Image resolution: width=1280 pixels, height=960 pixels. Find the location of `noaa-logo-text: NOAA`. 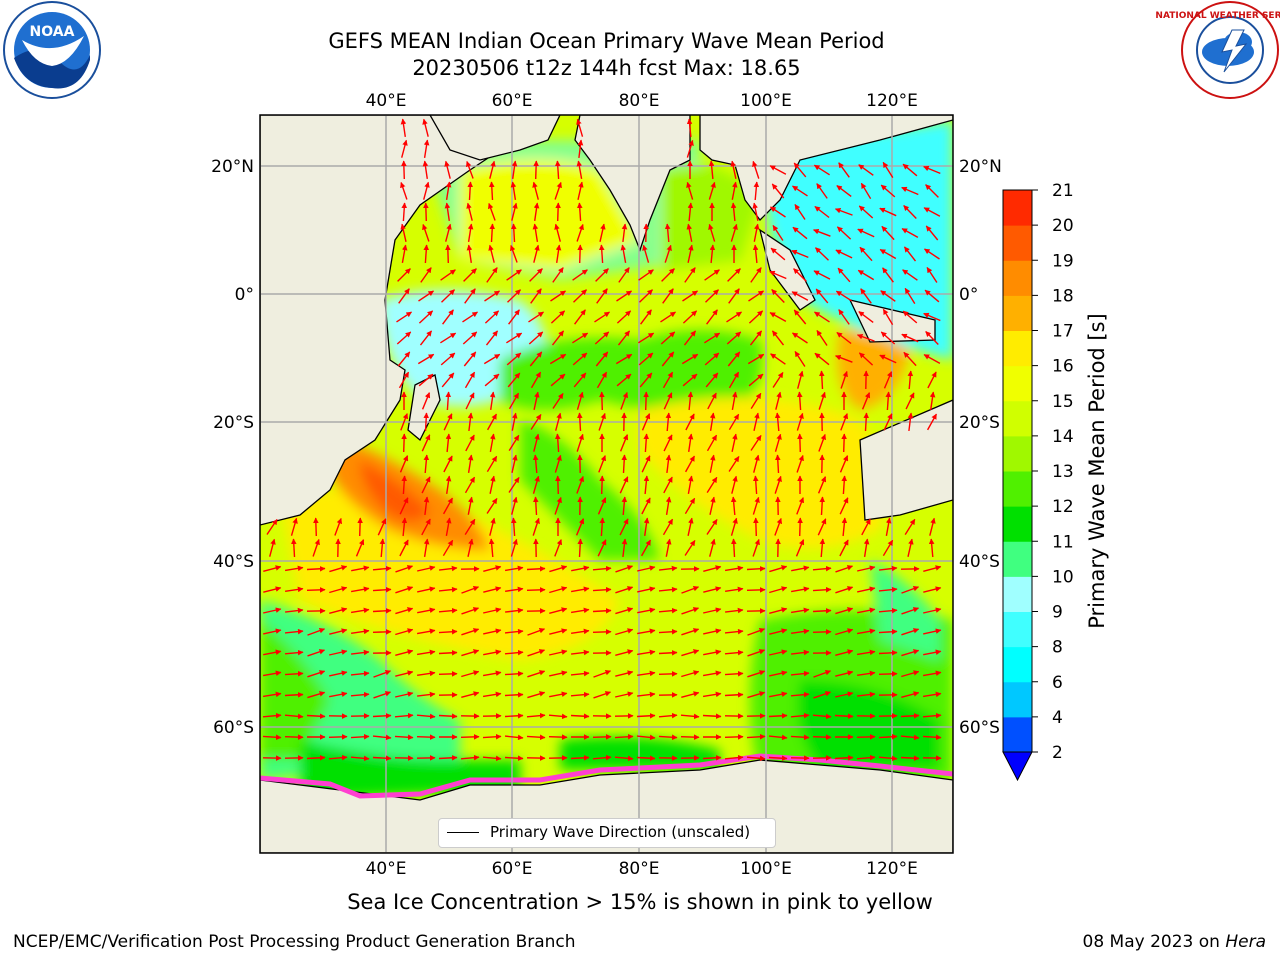

noaa-logo-text: NOAA is located at coordinates (52, 32).